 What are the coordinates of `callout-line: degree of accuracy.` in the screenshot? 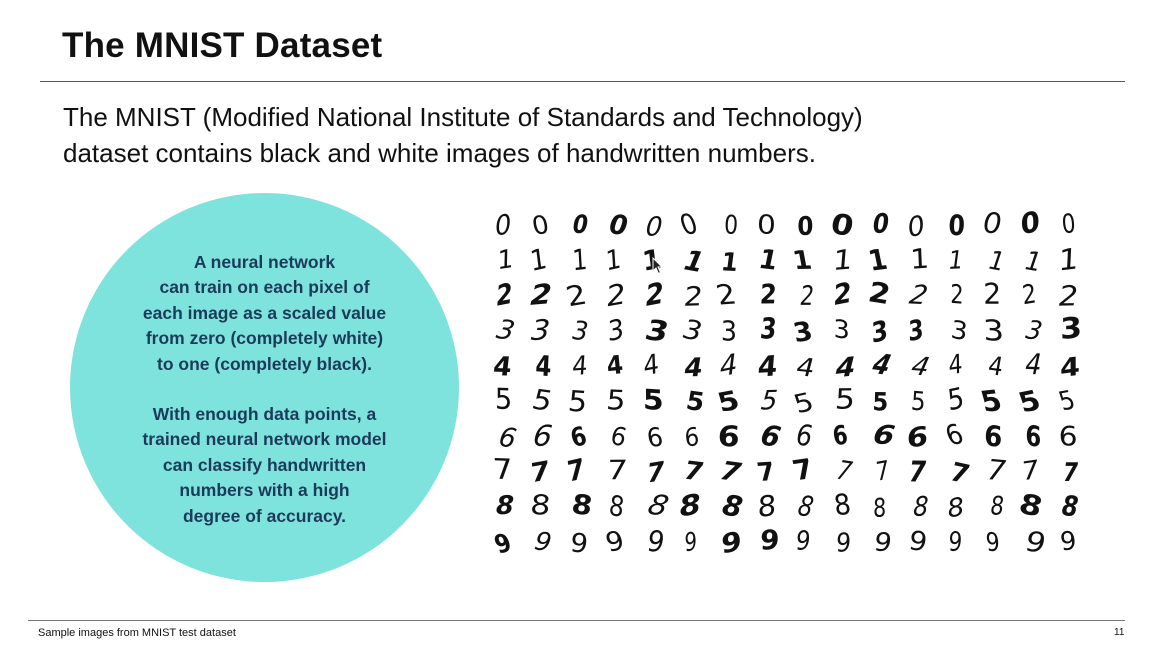 It's located at (264, 515).